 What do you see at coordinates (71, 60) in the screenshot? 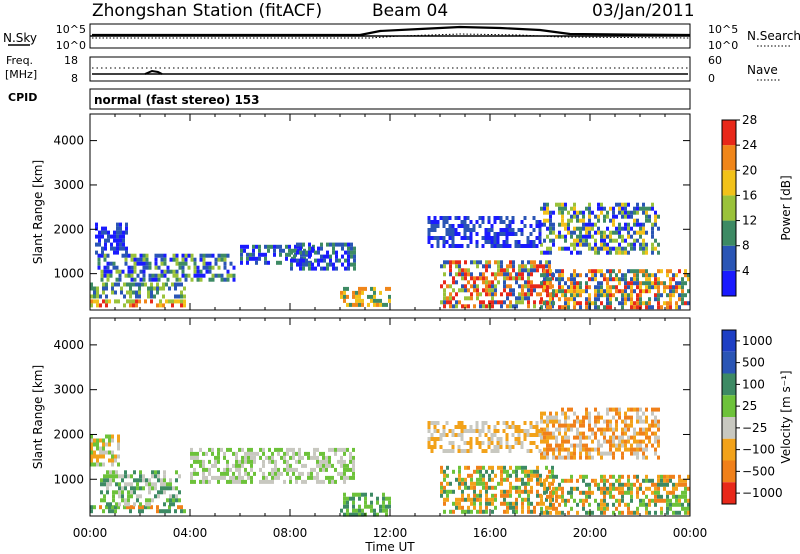
I see `freq-tick-top: 18` at bounding box center [71, 60].